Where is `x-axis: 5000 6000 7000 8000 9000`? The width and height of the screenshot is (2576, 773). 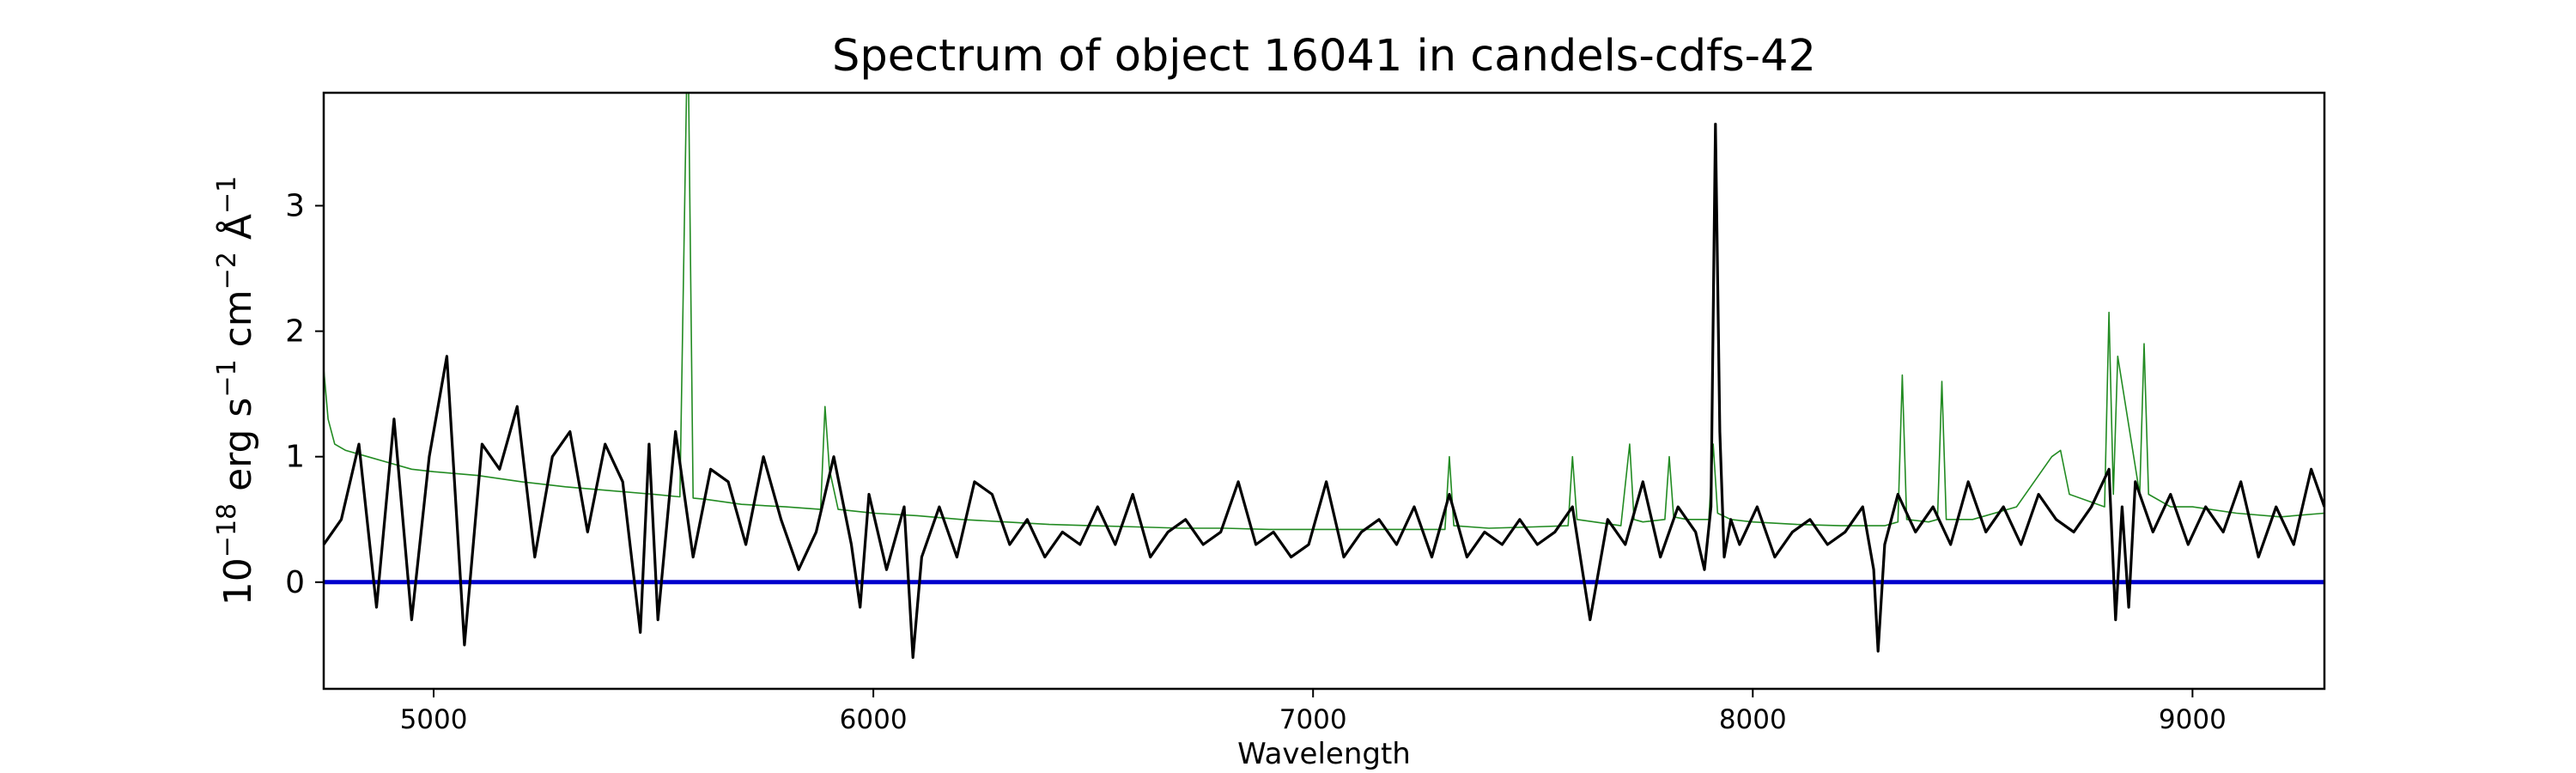
x-axis: 5000 6000 7000 8000 9000 is located at coordinates (1313, 712).